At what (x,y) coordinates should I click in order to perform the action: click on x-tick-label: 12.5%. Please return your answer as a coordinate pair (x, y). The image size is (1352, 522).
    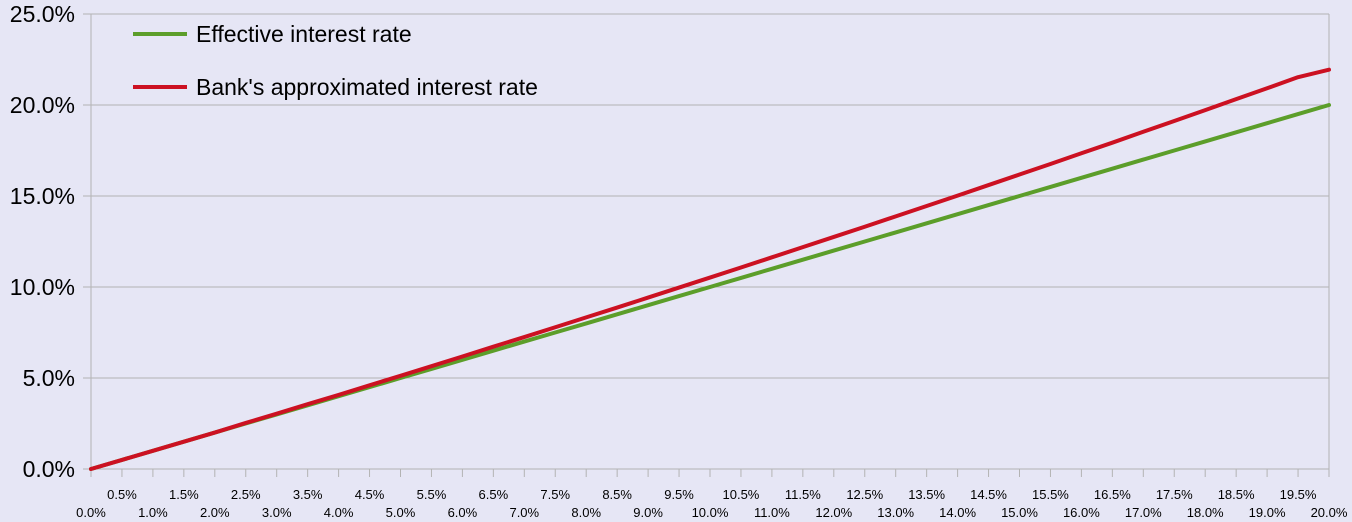
    Looking at the image, I should click on (864, 494).